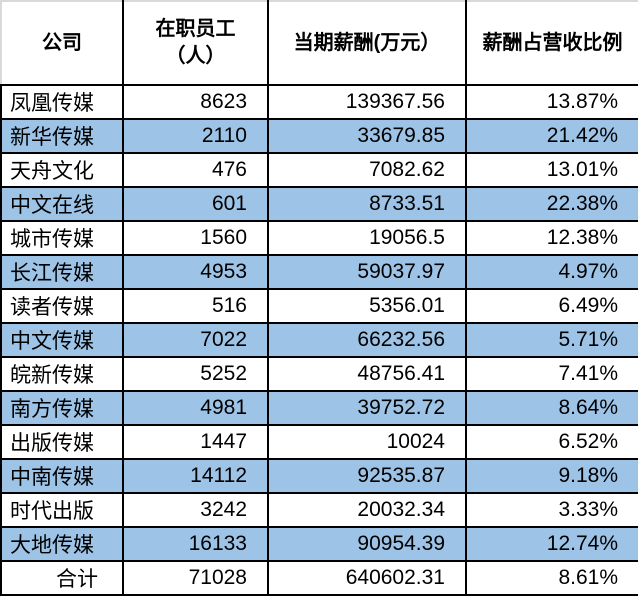 The height and width of the screenshot is (596, 638). What do you see at coordinates (195, 136) in the screenshot?
I see `employees-cell: 2110` at bounding box center [195, 136].